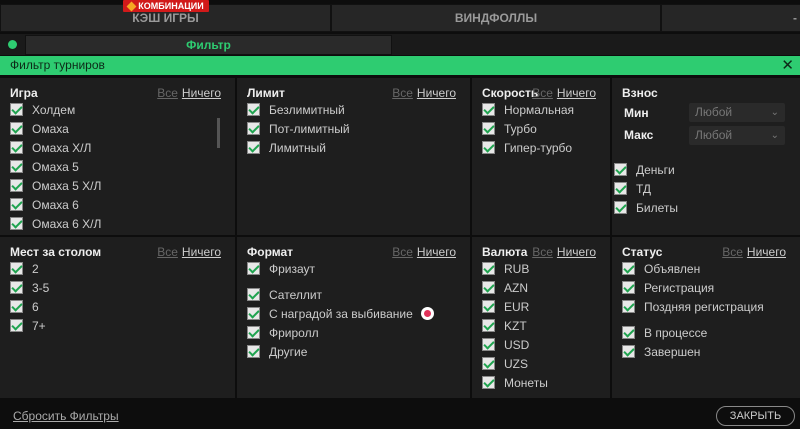  I want to click on checkbox-item: UZS, so click(515, 363).